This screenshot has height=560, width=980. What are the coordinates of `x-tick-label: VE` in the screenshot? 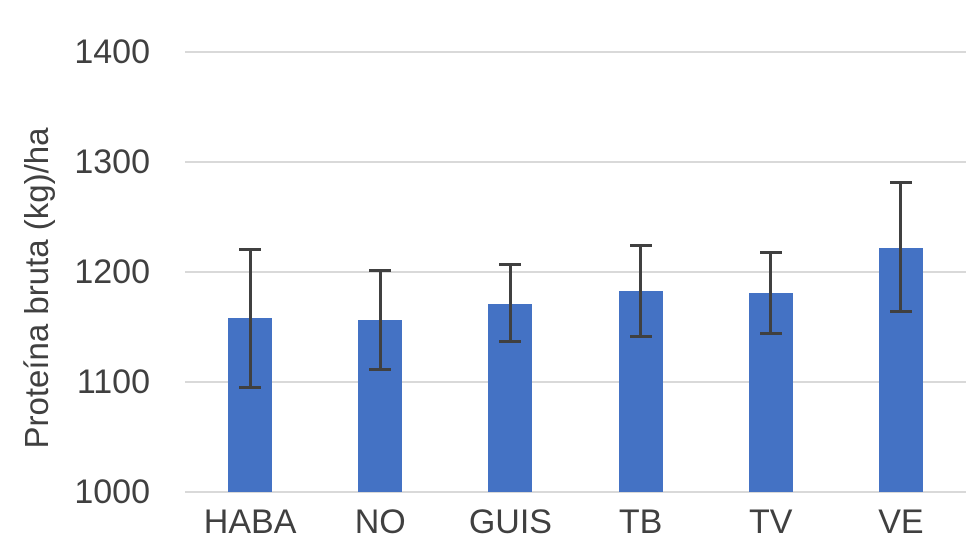 It's located at (901, 522).